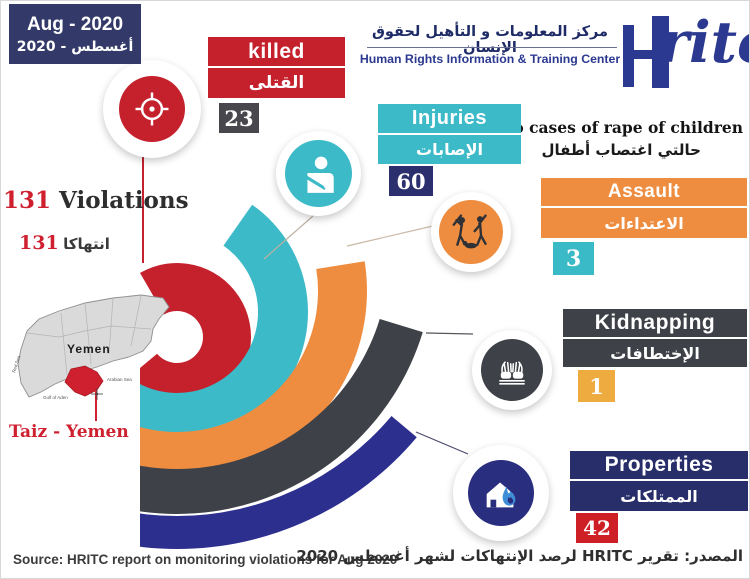  What do you see at coordinates (644, 192) in the screenshot?
I see `assault-label-en: Assault` at bounding box center [644, 192].